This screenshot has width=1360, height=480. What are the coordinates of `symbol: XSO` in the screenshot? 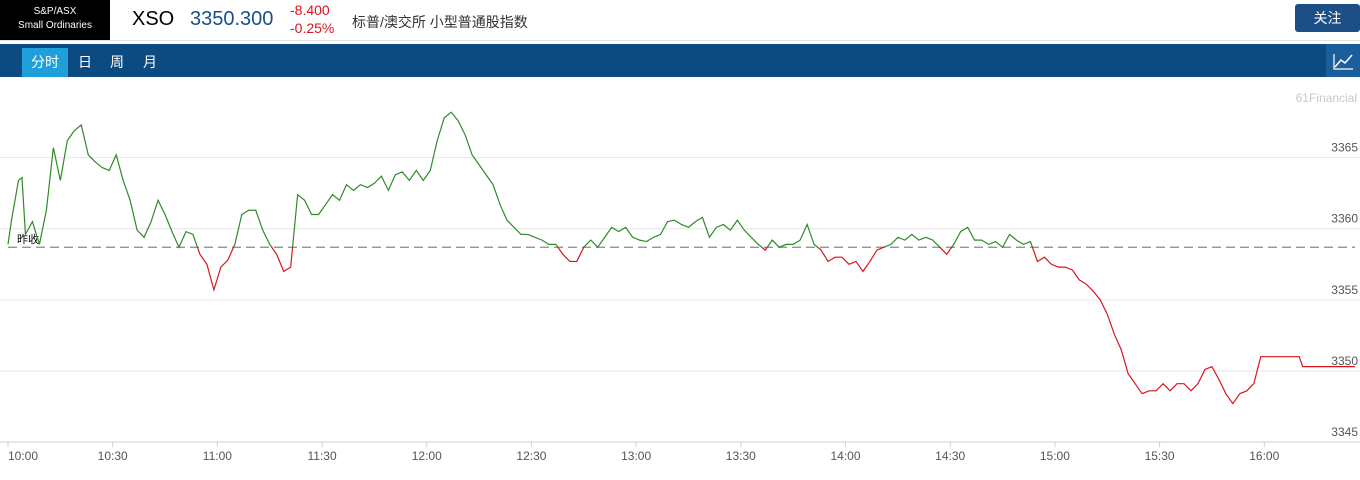 It's located at (153, 19).